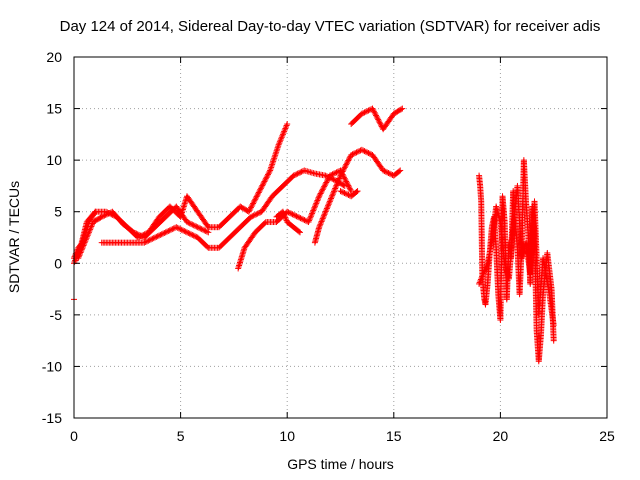  Describe the element at coordinates (54, 57) in the screenshot. I see `y-tick-label: 20` at that location.